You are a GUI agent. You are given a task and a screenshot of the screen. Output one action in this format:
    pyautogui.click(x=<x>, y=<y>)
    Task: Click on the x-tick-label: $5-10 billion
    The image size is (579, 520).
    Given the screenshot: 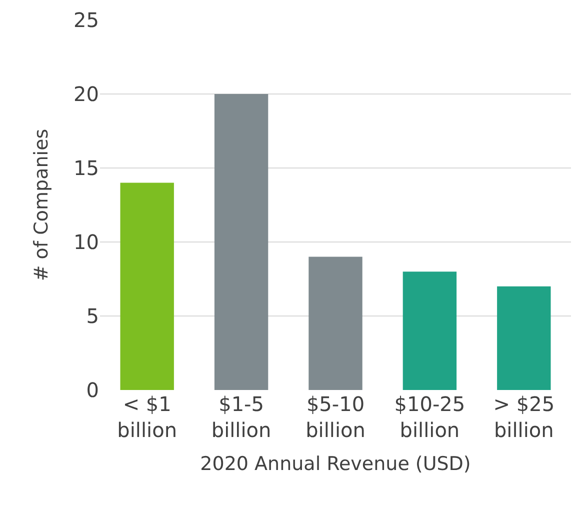 What is the action you would take?
    pyautogui.click(x=336, y=417)
    